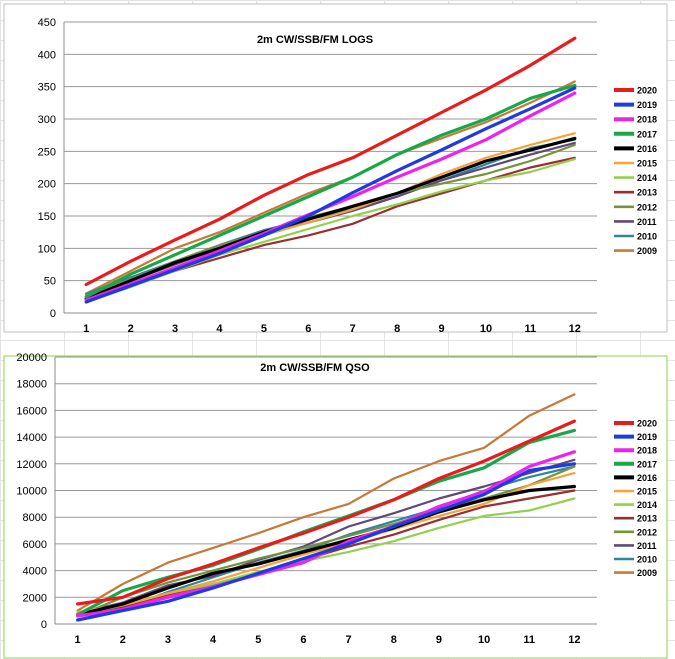  What do you see at coordinates (47, 88) in the screenshot?
I see `y-tick-label: 350` at bounding box center [47, 88].